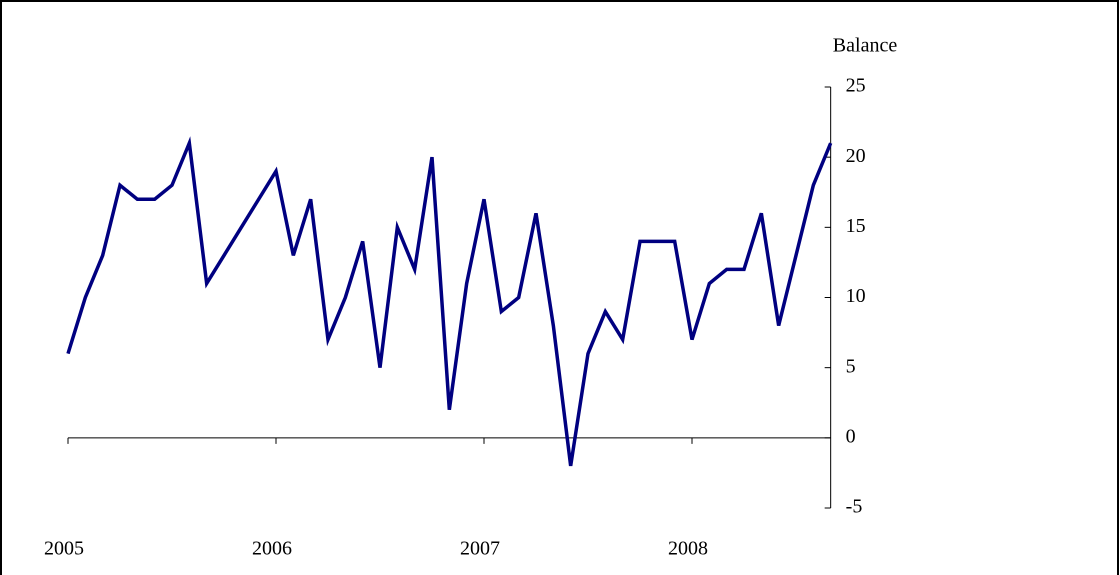 The width and height of the screenshot is (1120, 575). I want to click on y-tick-label: 25, so click(856, 86).